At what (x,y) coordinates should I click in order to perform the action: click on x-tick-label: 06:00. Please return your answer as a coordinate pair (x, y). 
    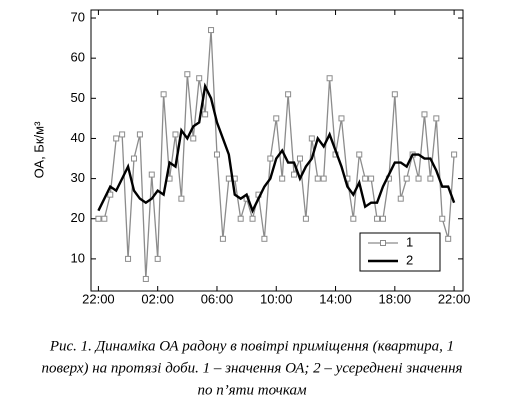
    Looking at the image, I should click on (217, 298).